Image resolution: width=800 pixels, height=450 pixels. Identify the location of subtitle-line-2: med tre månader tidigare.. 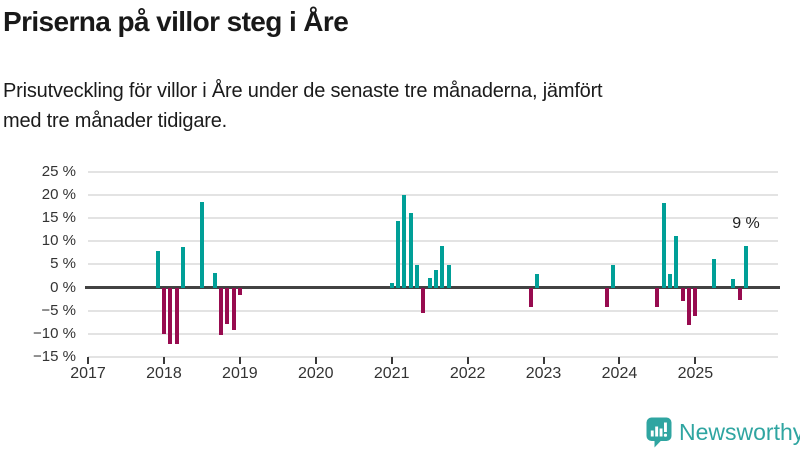
(115, 121).